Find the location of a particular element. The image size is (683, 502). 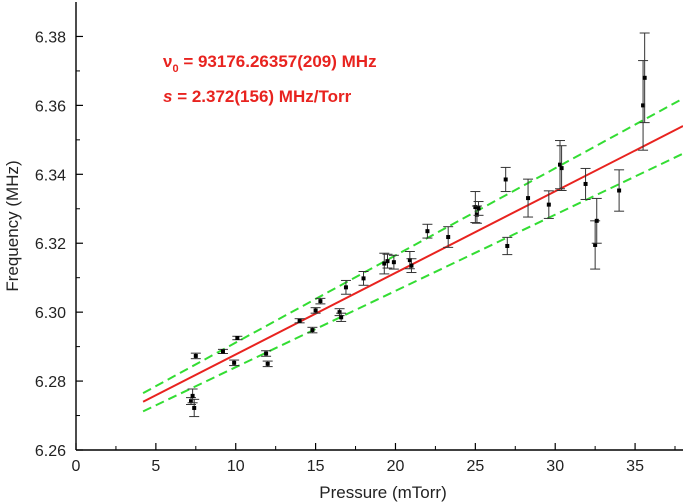

x-tick-label: 20 is located at coordinates (396, 466).